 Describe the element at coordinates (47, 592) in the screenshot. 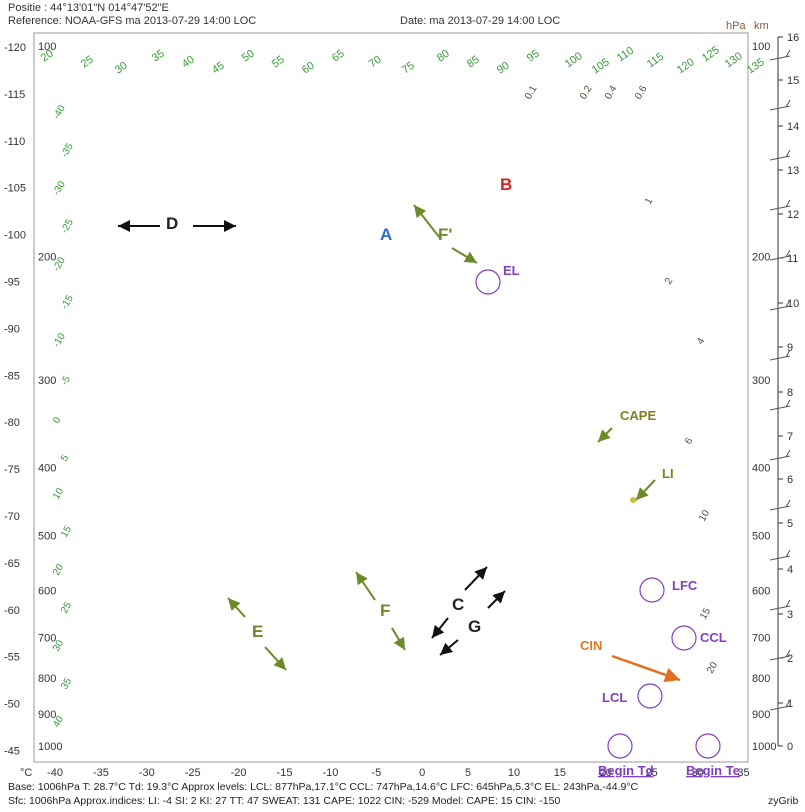

I see `pressure-label-left: 600` at that location.